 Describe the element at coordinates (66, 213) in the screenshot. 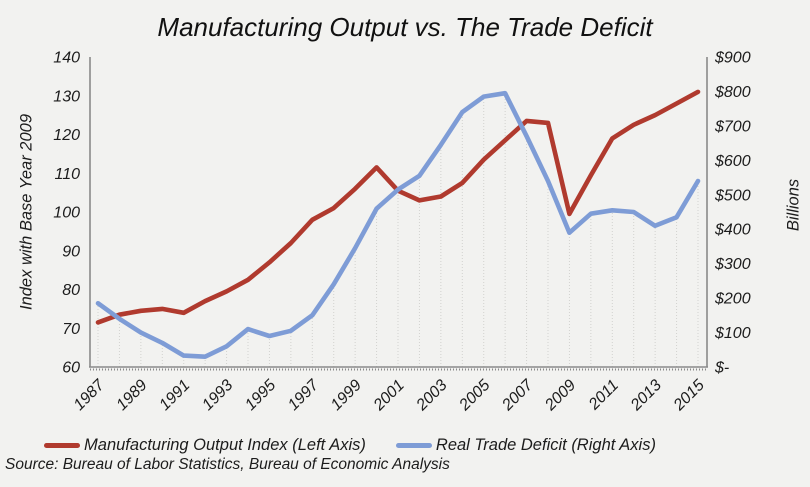

I see `left-axis-tick-label: 100` at that location.